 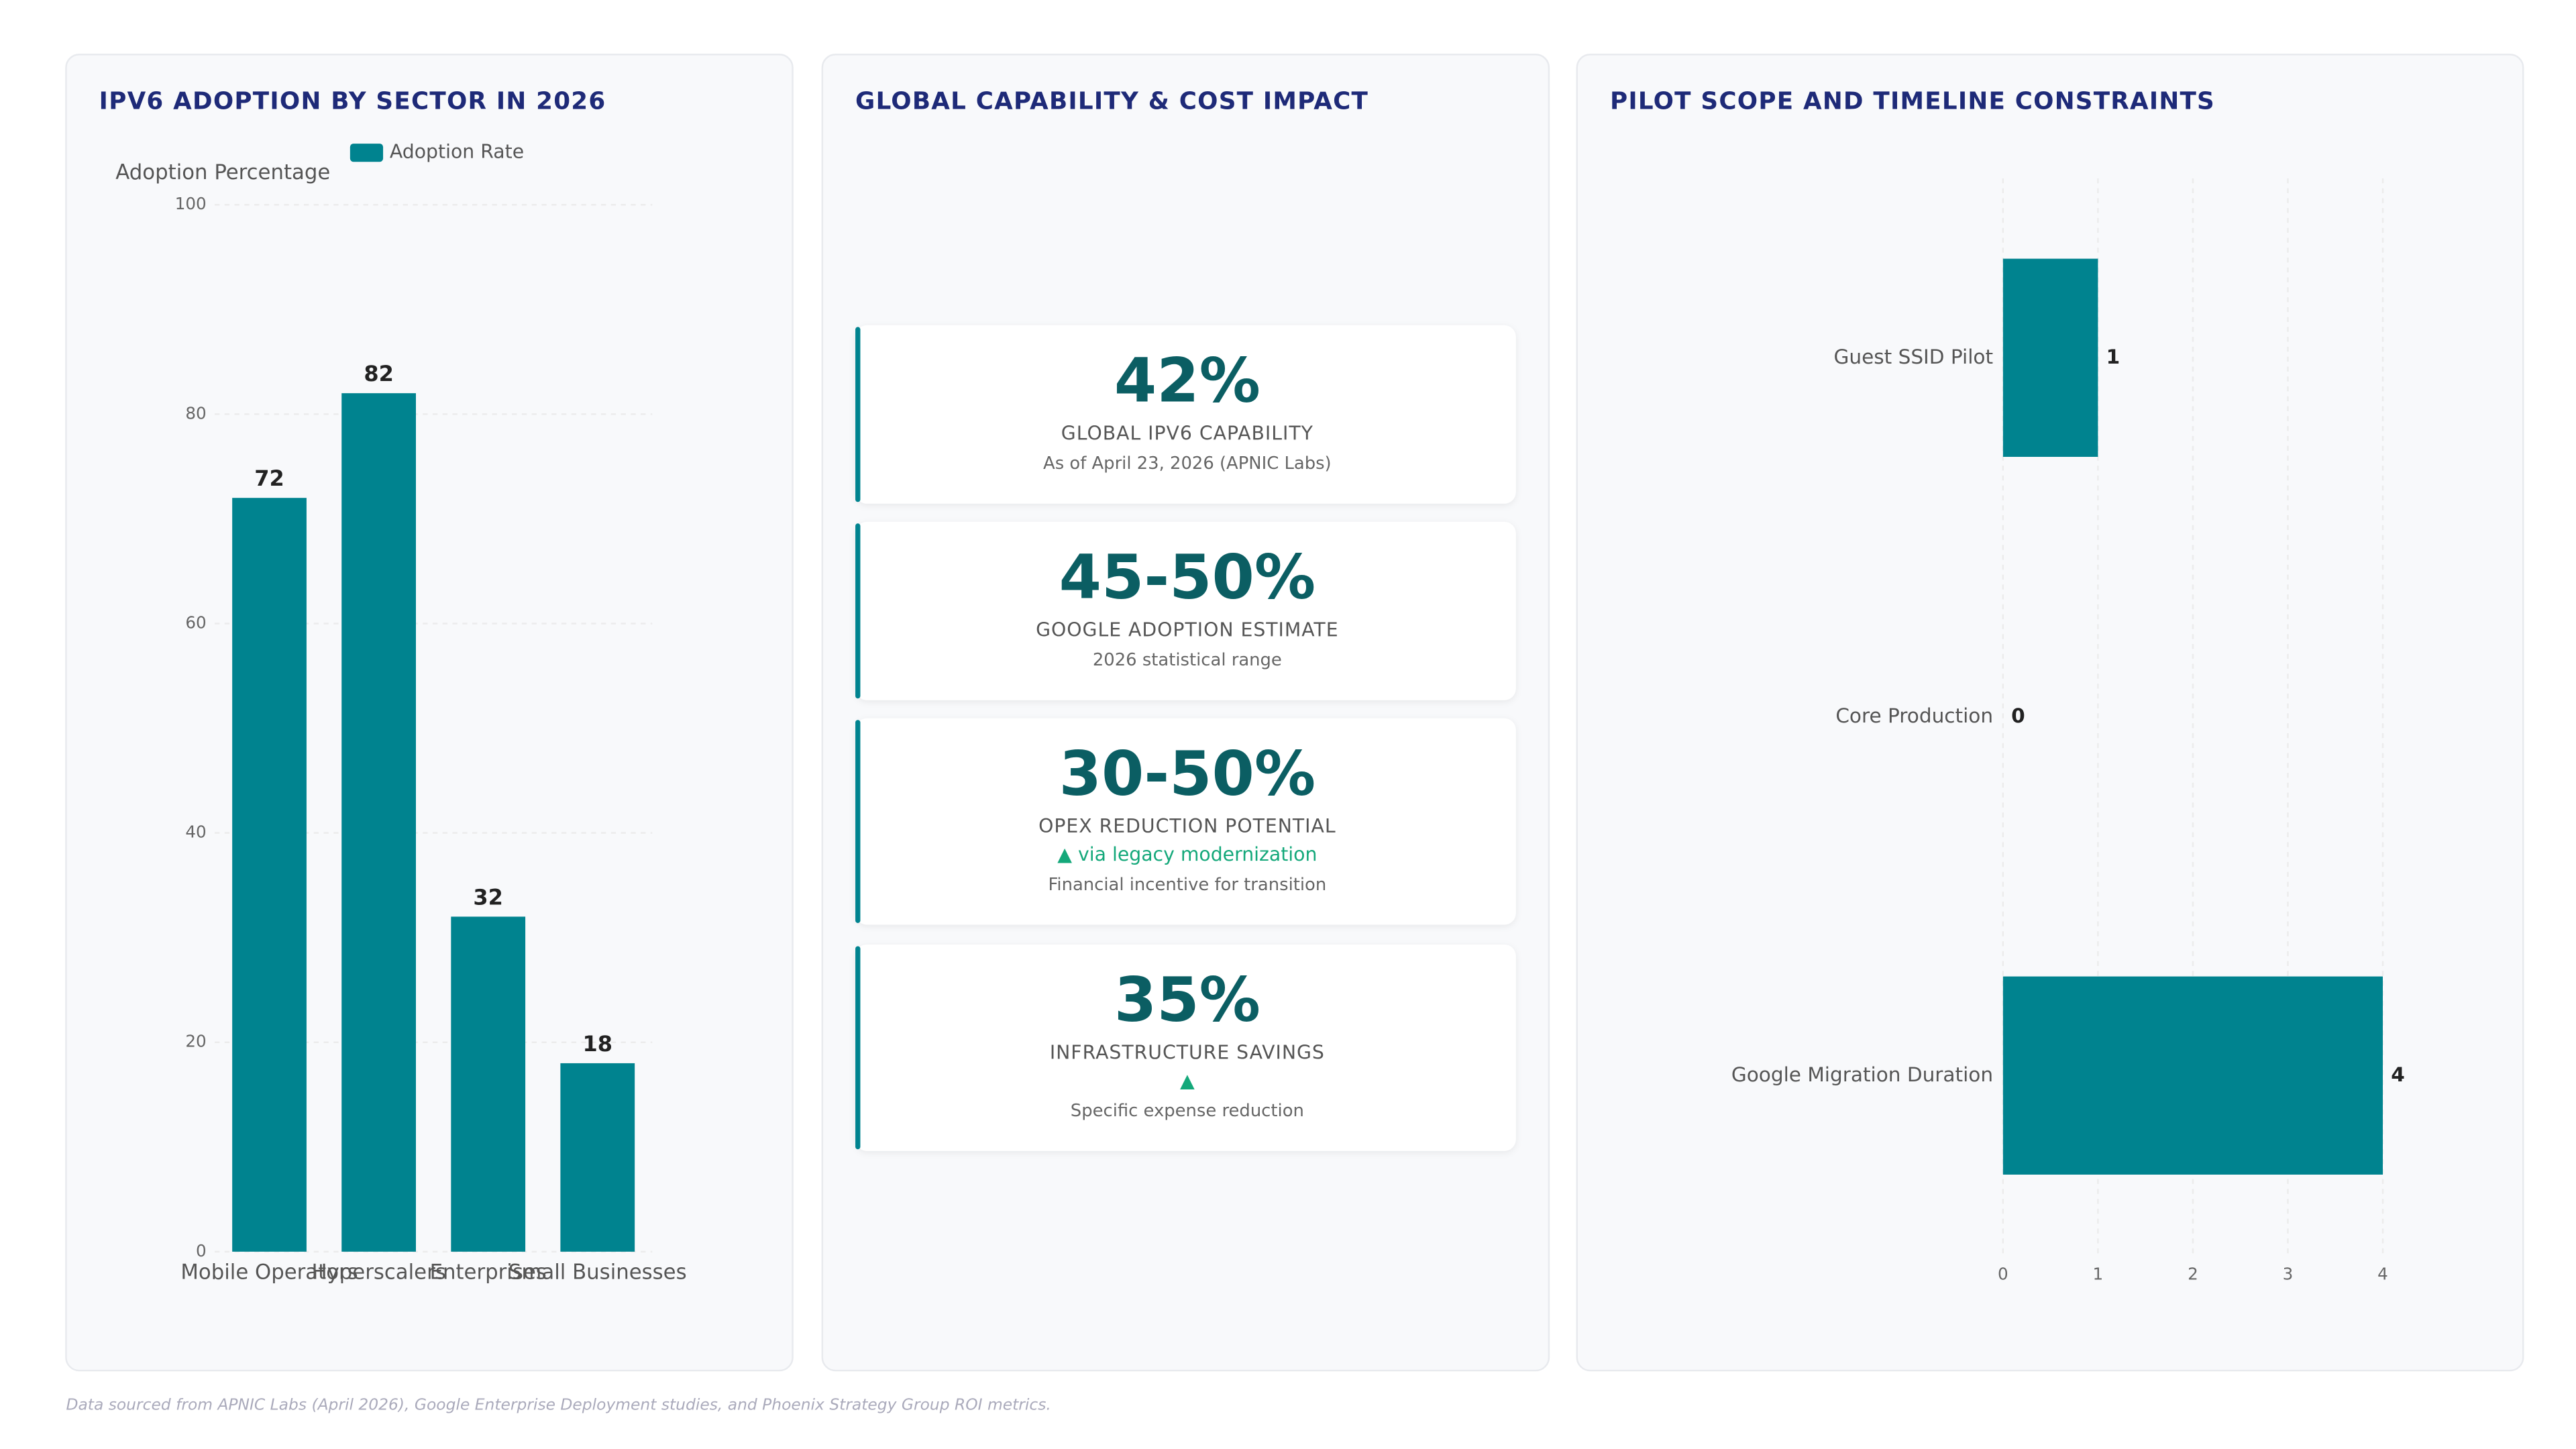 What do you see at coordinates (1187, 1111) in the screenshot?
I see `kpi-note: Specific expense reduction` at bounding box center [1187, 1111].